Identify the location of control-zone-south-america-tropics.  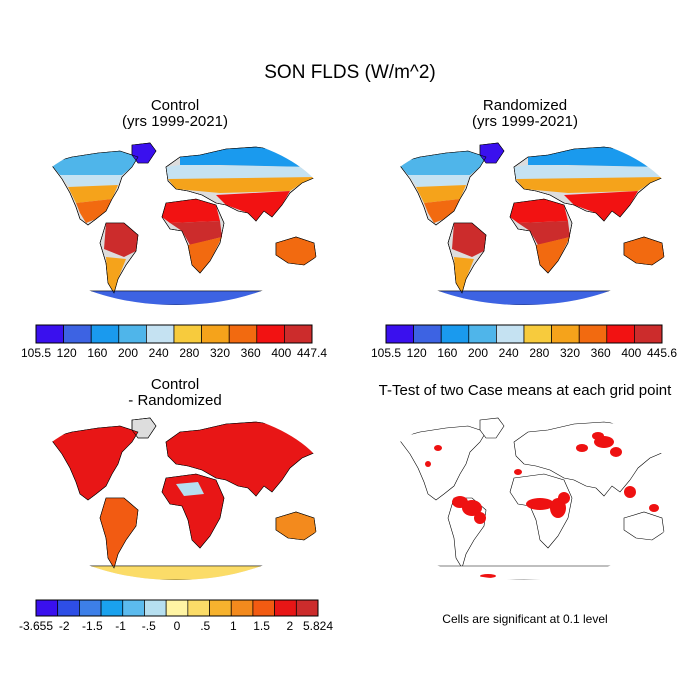
(121, 240).